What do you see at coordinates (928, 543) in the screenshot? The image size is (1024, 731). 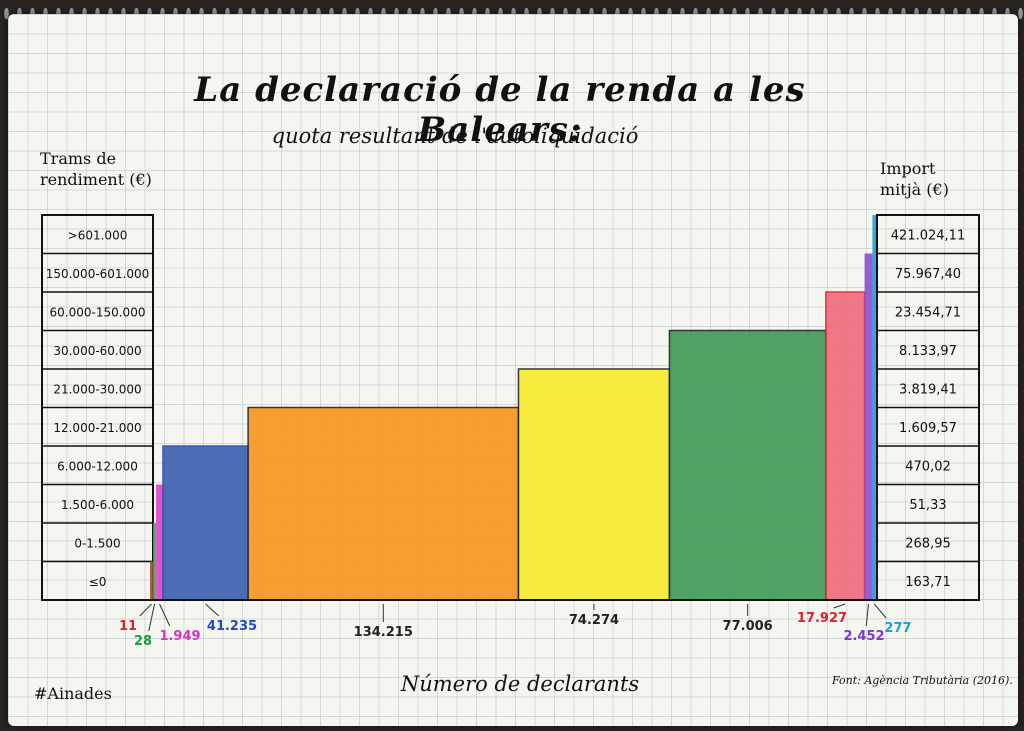 I see `average-amount-label: 268,95` at bounding box center [928, 543].